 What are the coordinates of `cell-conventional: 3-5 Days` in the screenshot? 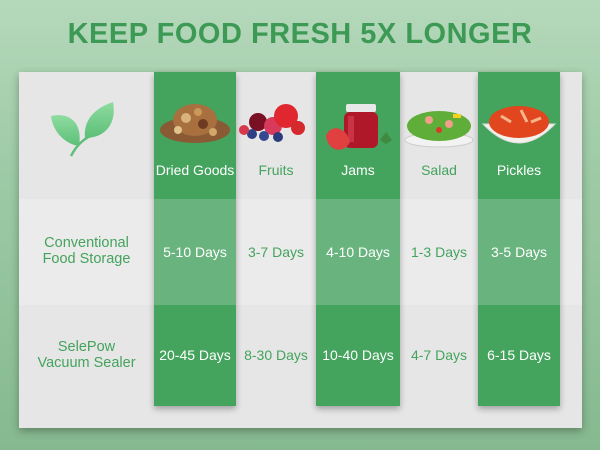 It's located at (519, 252).